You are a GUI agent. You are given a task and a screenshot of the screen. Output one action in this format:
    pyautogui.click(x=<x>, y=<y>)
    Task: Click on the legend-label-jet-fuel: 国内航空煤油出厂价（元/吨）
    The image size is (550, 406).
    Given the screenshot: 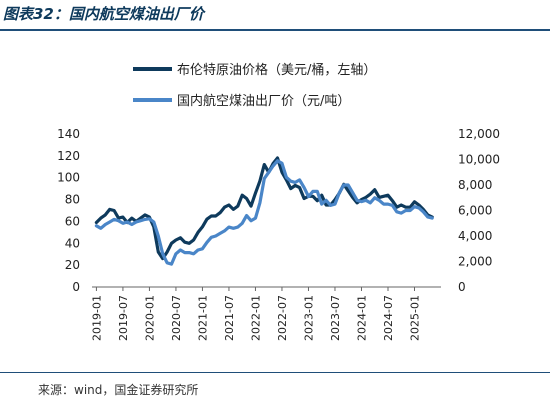 What is the action you would take?
    pyautogui.click(x=263, y=101)
    